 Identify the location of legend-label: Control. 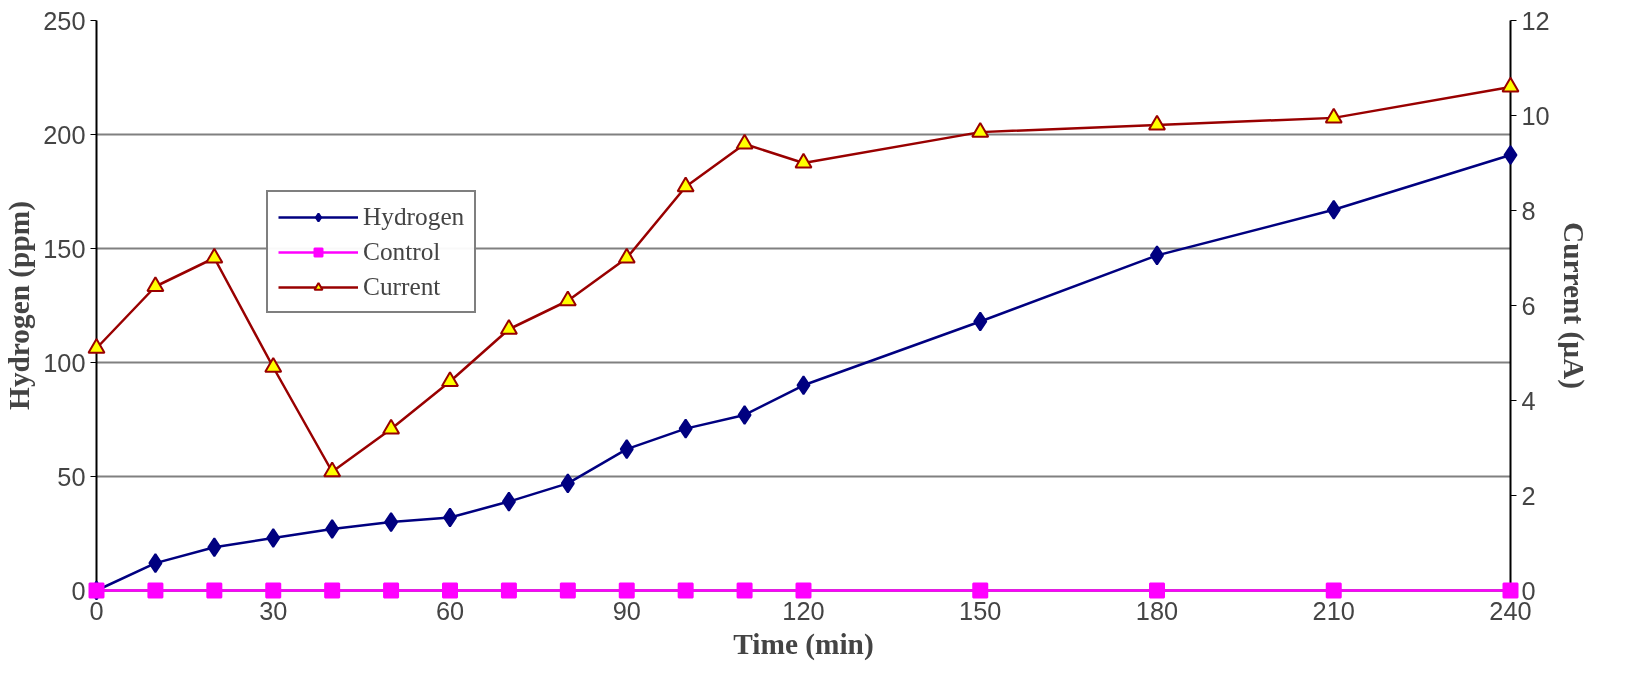
(402, 251).